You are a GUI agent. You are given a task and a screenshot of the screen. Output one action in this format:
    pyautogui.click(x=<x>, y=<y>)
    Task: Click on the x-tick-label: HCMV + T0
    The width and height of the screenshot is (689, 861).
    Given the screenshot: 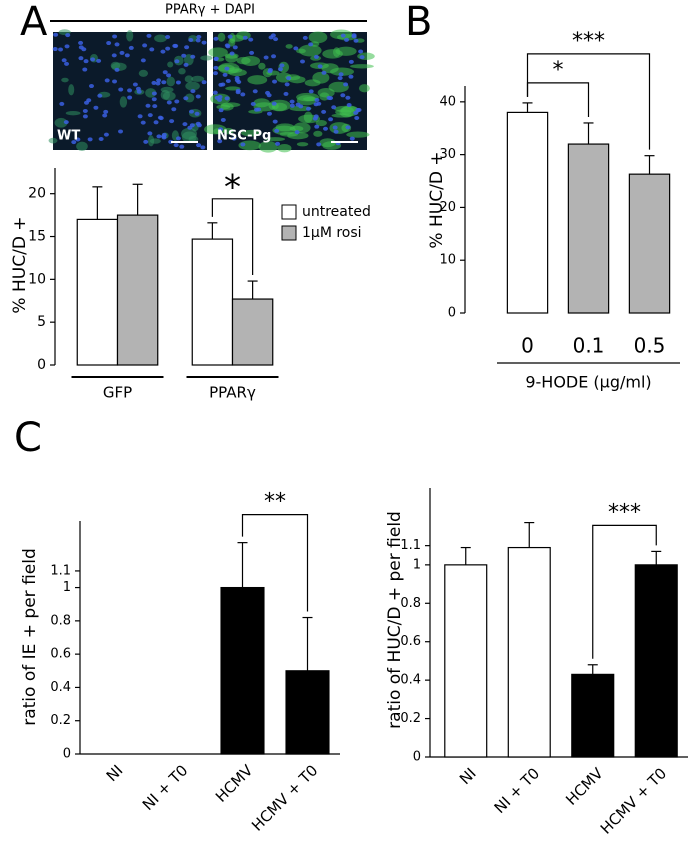 What is the action you would take?
    pyautogui.click(x=633, y=800)
    